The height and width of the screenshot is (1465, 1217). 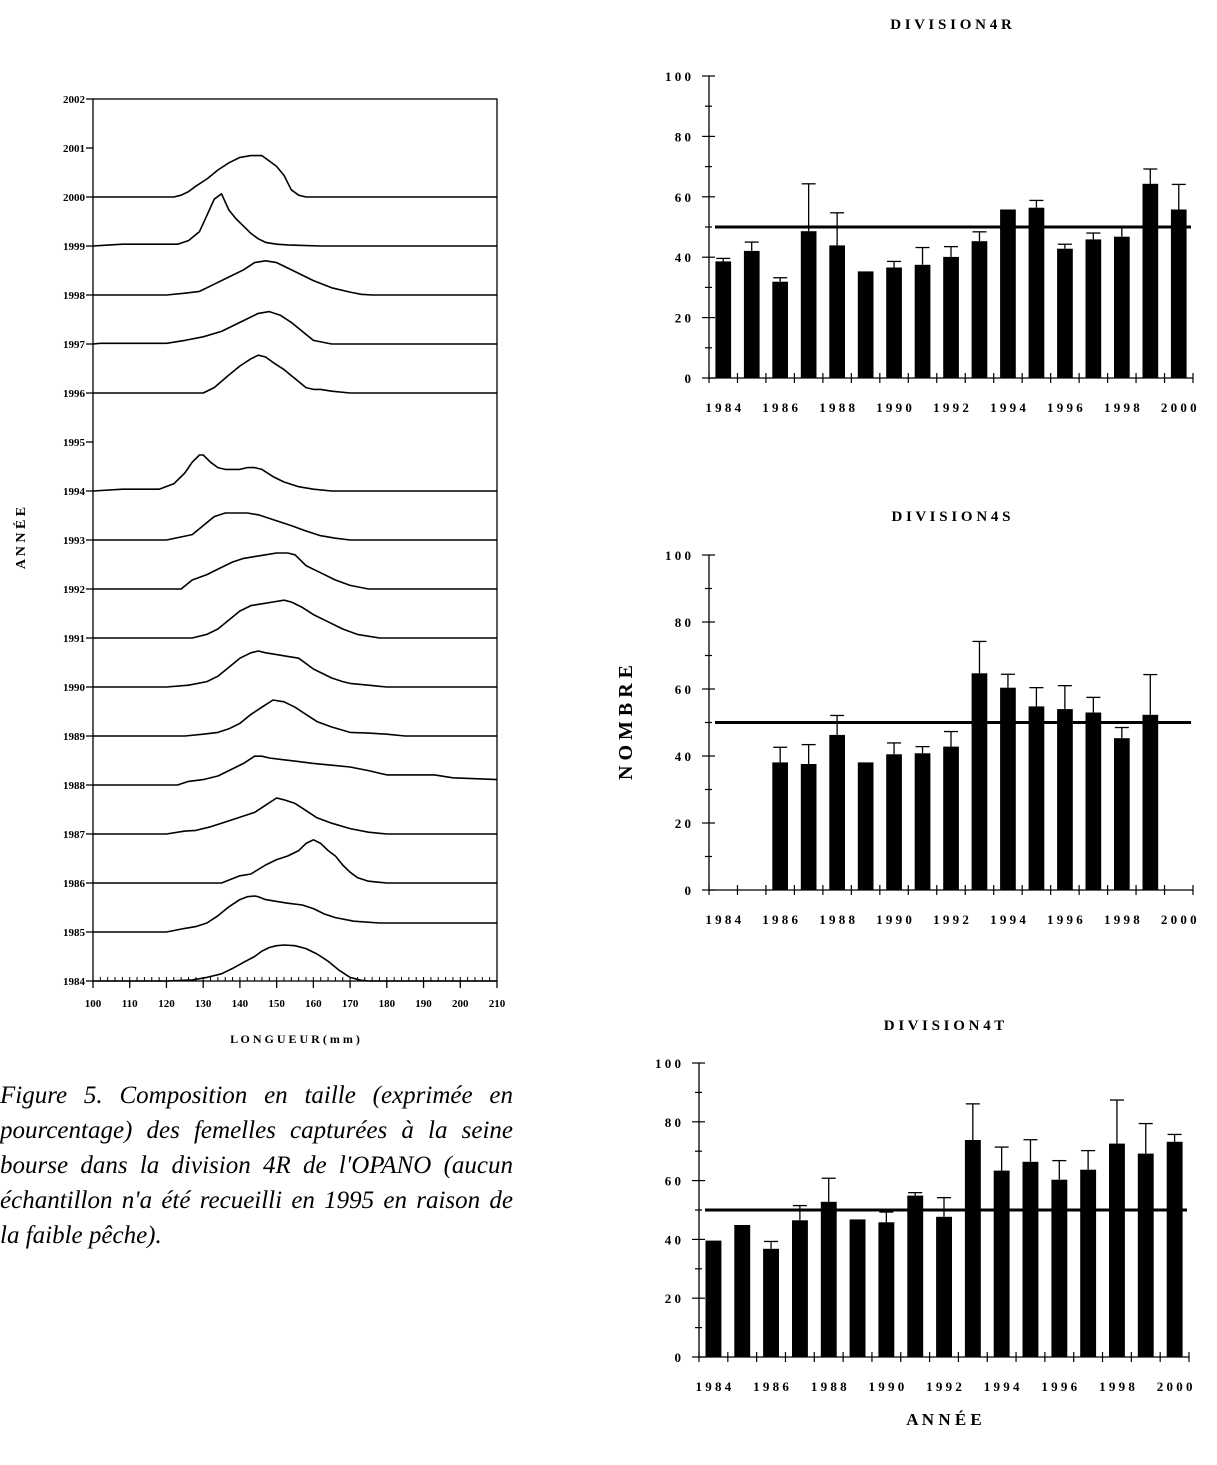 What do you see at coordinates (295, 816) in the screenshot?
I see `distribution-line-1987` at bounding box center [295, 816].